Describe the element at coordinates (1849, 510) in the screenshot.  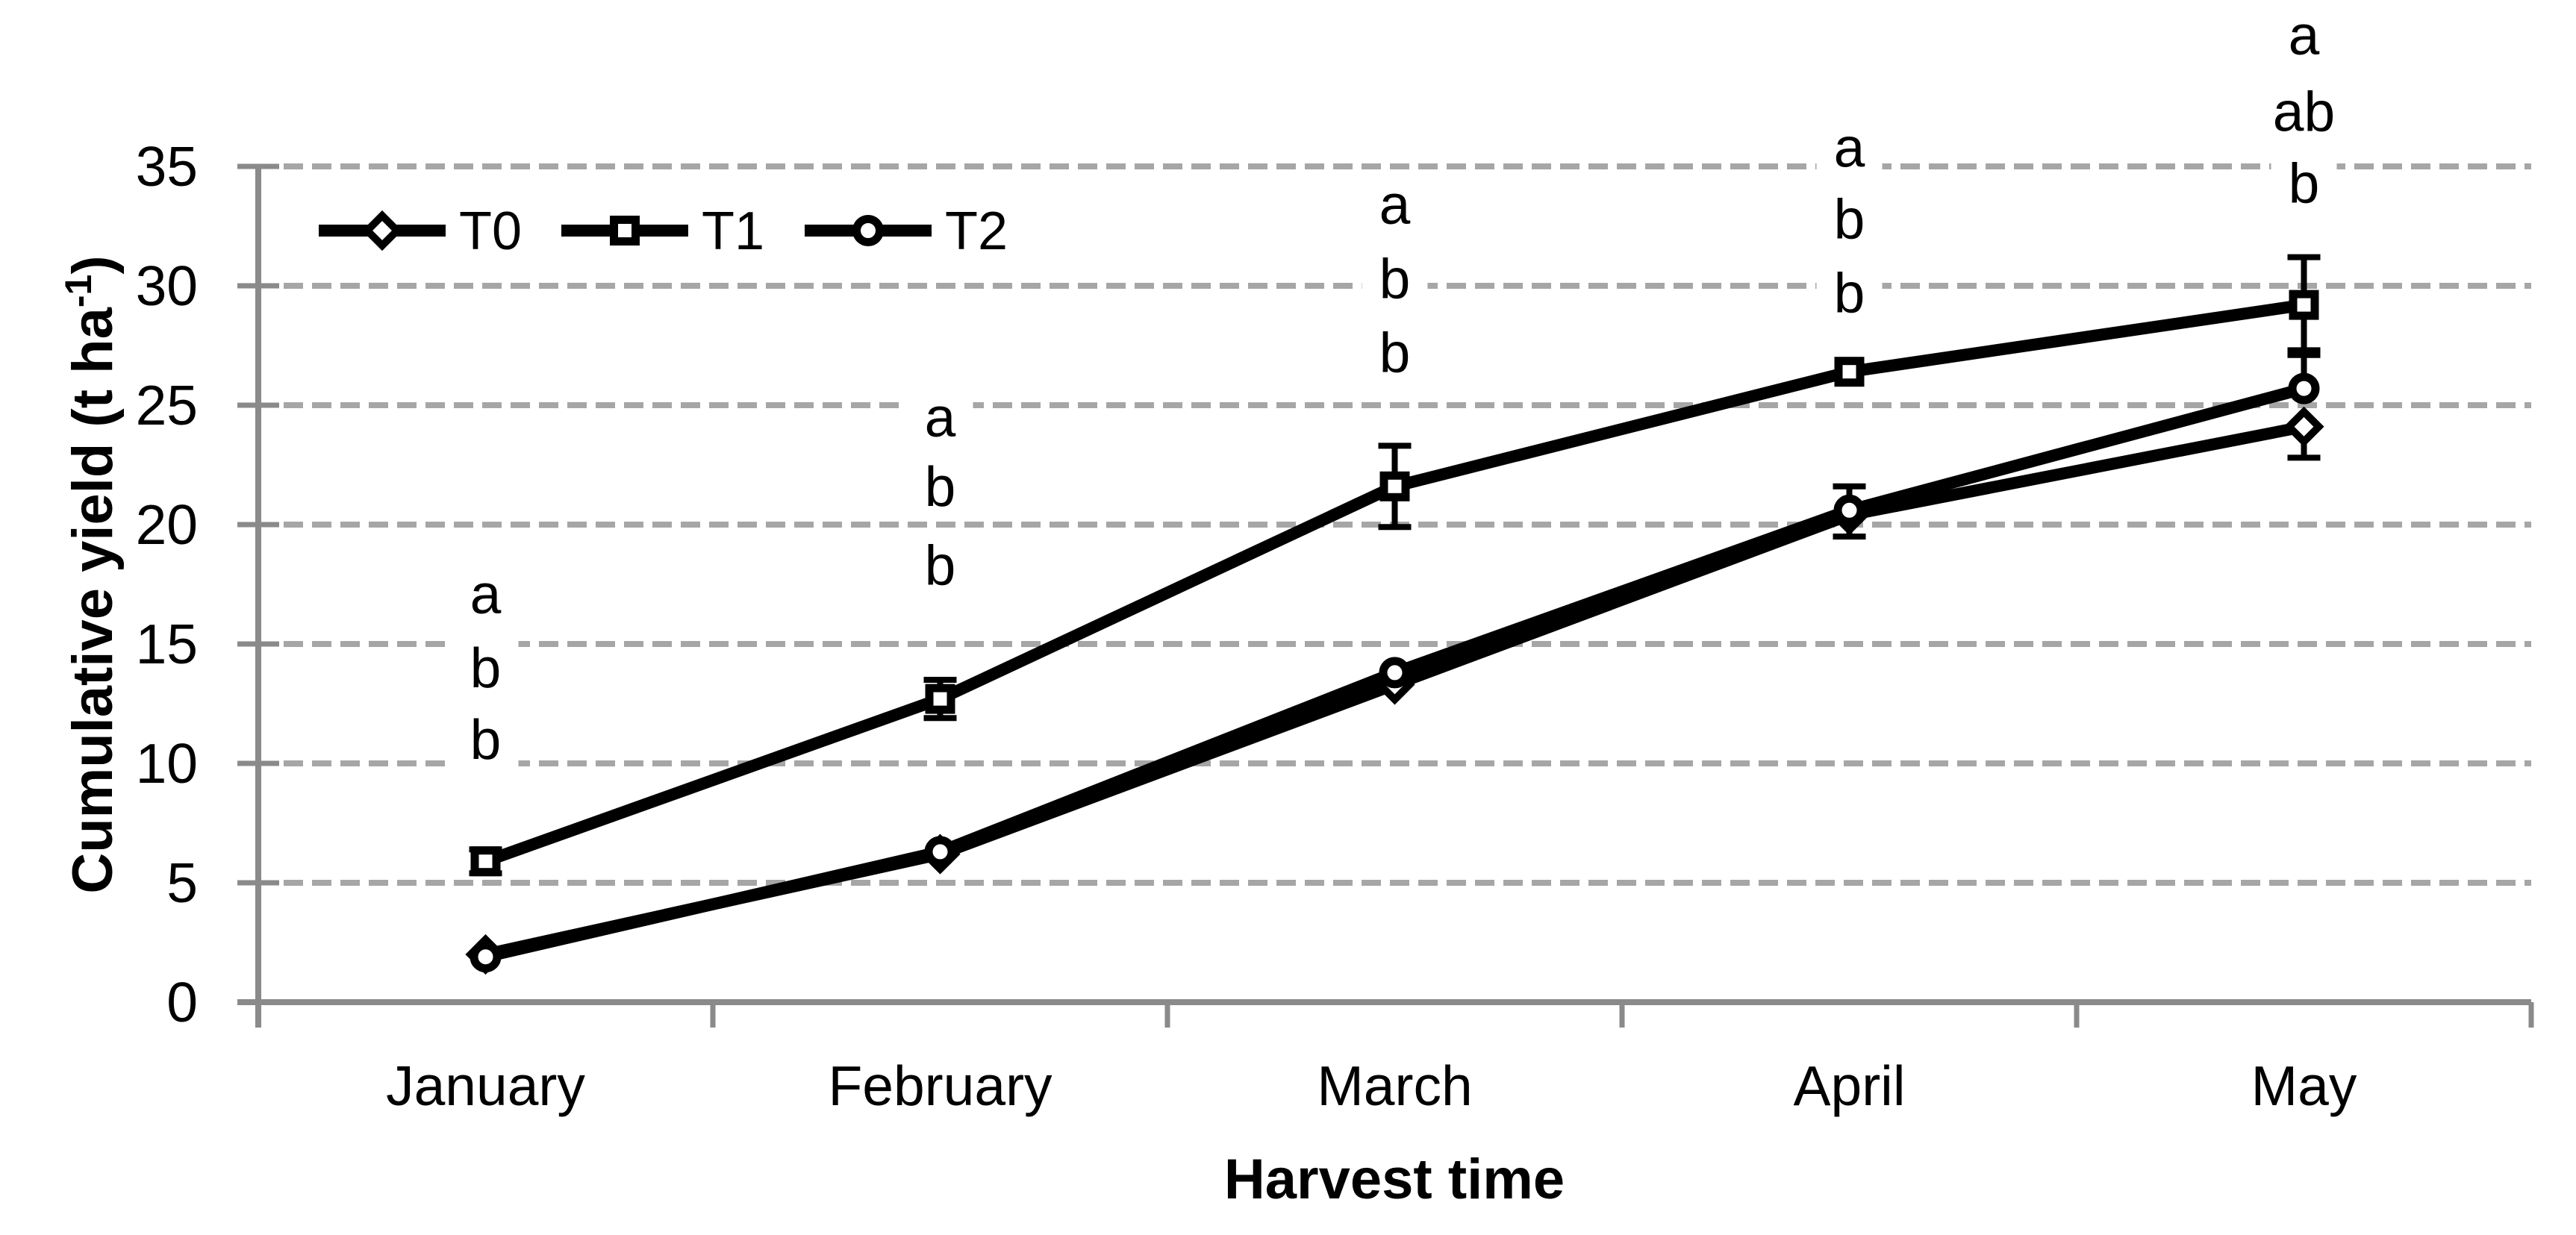
I see `marker-T2-april-icon` at that location.